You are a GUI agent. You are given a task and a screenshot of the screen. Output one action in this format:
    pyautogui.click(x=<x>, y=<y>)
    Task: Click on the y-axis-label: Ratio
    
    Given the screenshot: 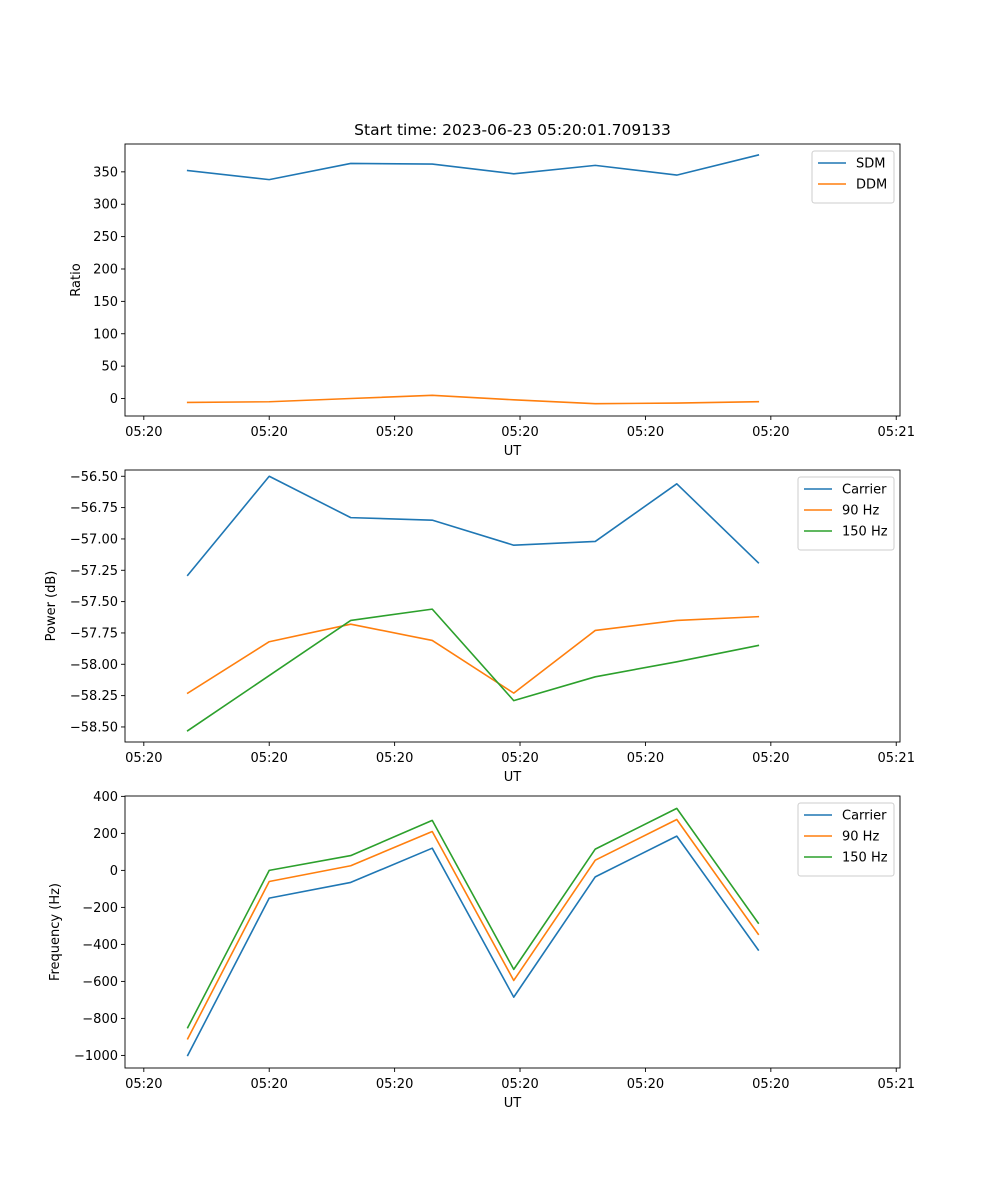 What is the action you would take?
    pyautogui.click(x=76, y=279)
    